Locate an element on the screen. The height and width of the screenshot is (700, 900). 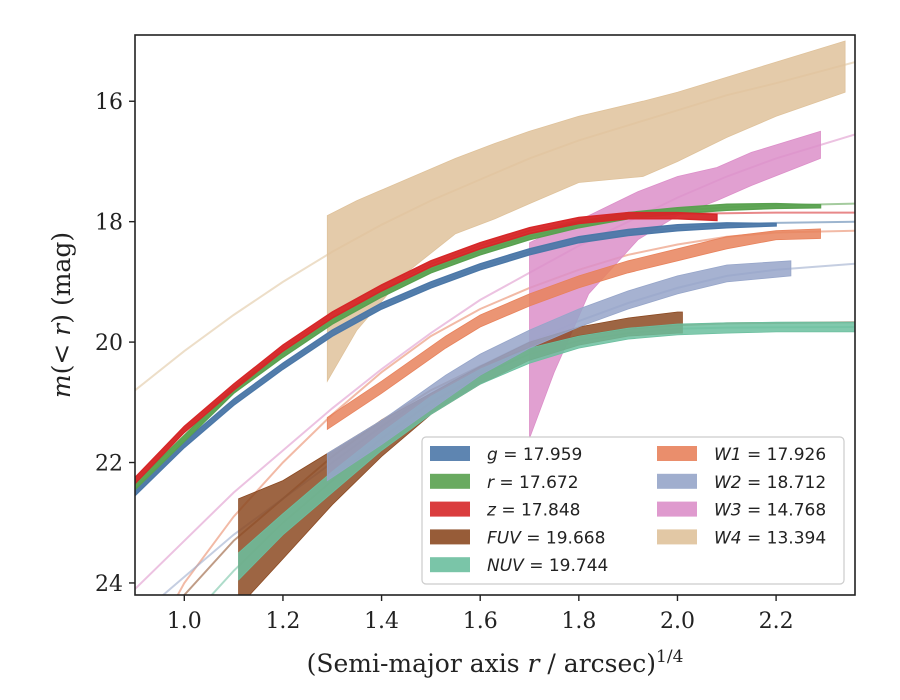
y-tick-label: 16 is located at coordinates (109, 102).